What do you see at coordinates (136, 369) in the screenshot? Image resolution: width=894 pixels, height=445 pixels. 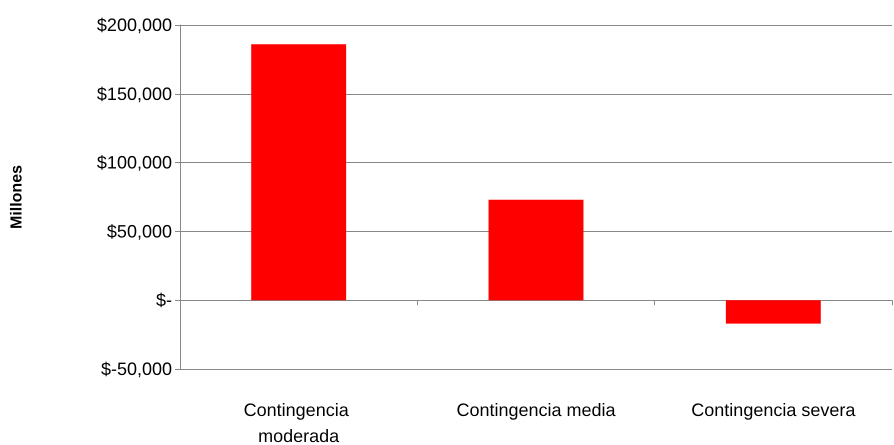 I see `y-tick-label: $-50,000` at bounding box center [136, 369].